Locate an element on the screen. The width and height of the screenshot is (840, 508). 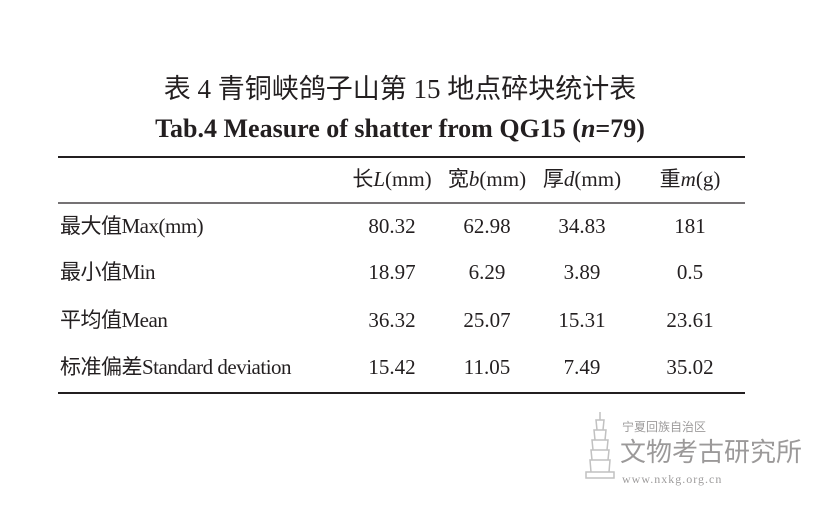
row-label: 标准偏差Standard deviation is located at coordinates (176, 367).